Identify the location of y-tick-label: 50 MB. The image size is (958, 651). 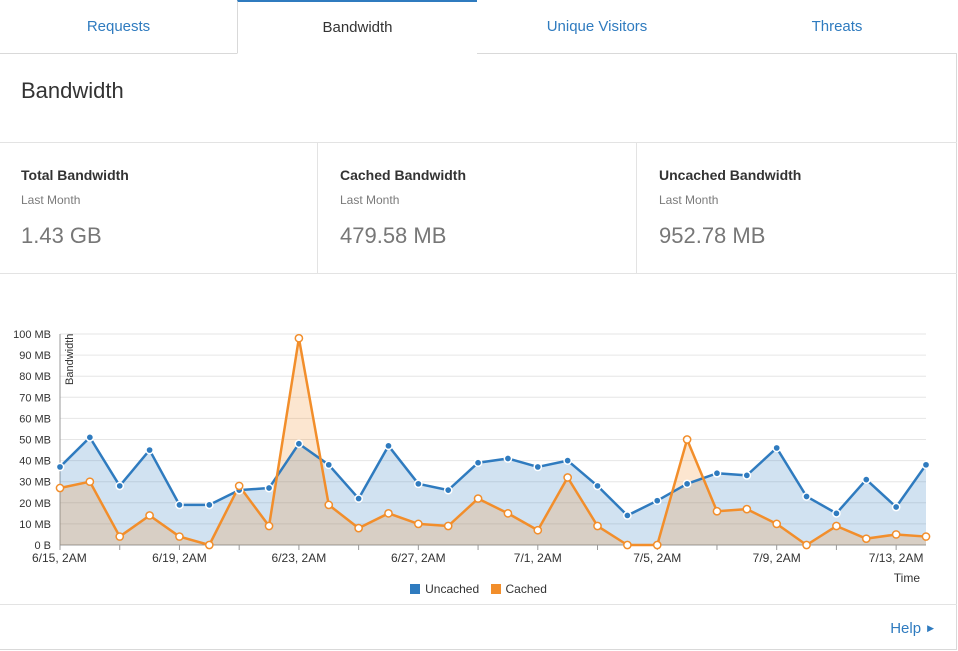
(35, 441).